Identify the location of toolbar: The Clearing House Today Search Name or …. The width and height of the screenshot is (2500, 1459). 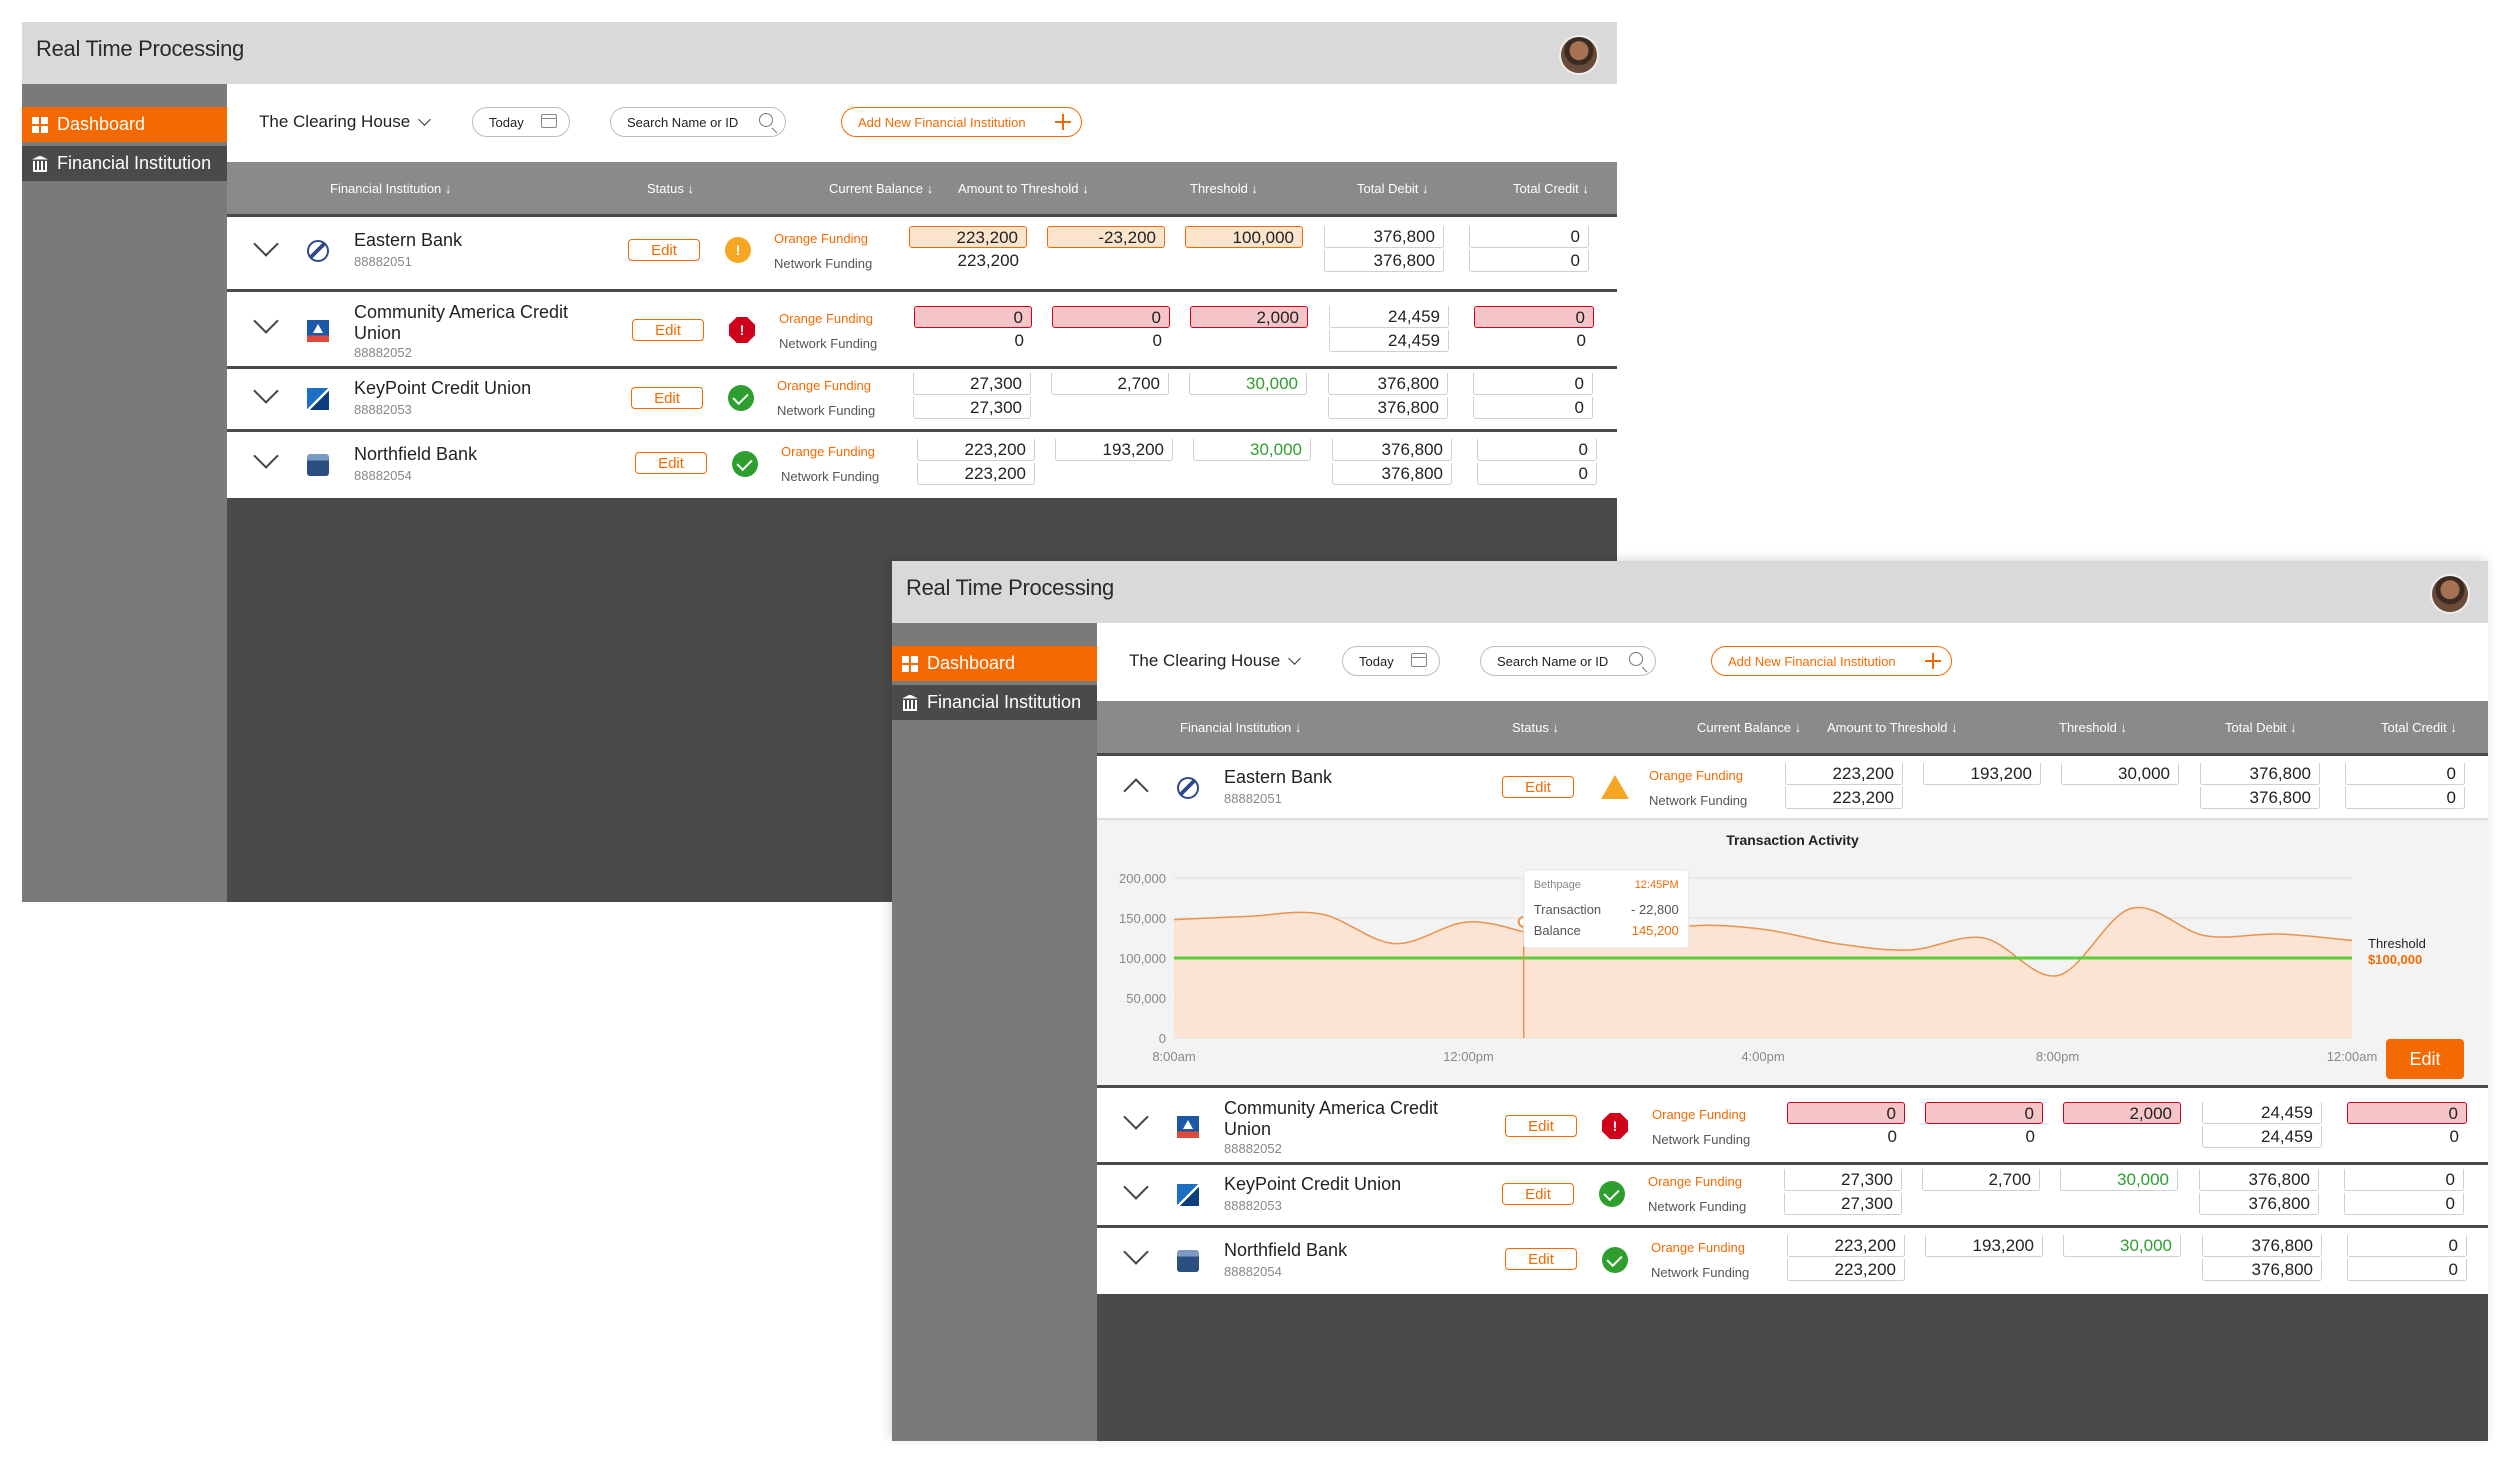
(922, 123).